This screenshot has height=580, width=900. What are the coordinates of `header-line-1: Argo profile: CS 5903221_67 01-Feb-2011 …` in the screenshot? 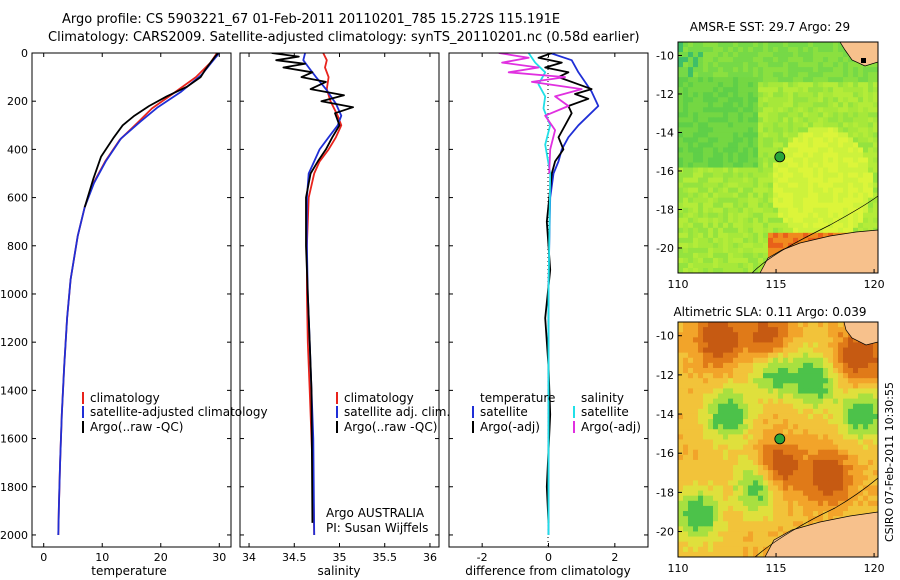 It's located at (311, 19).